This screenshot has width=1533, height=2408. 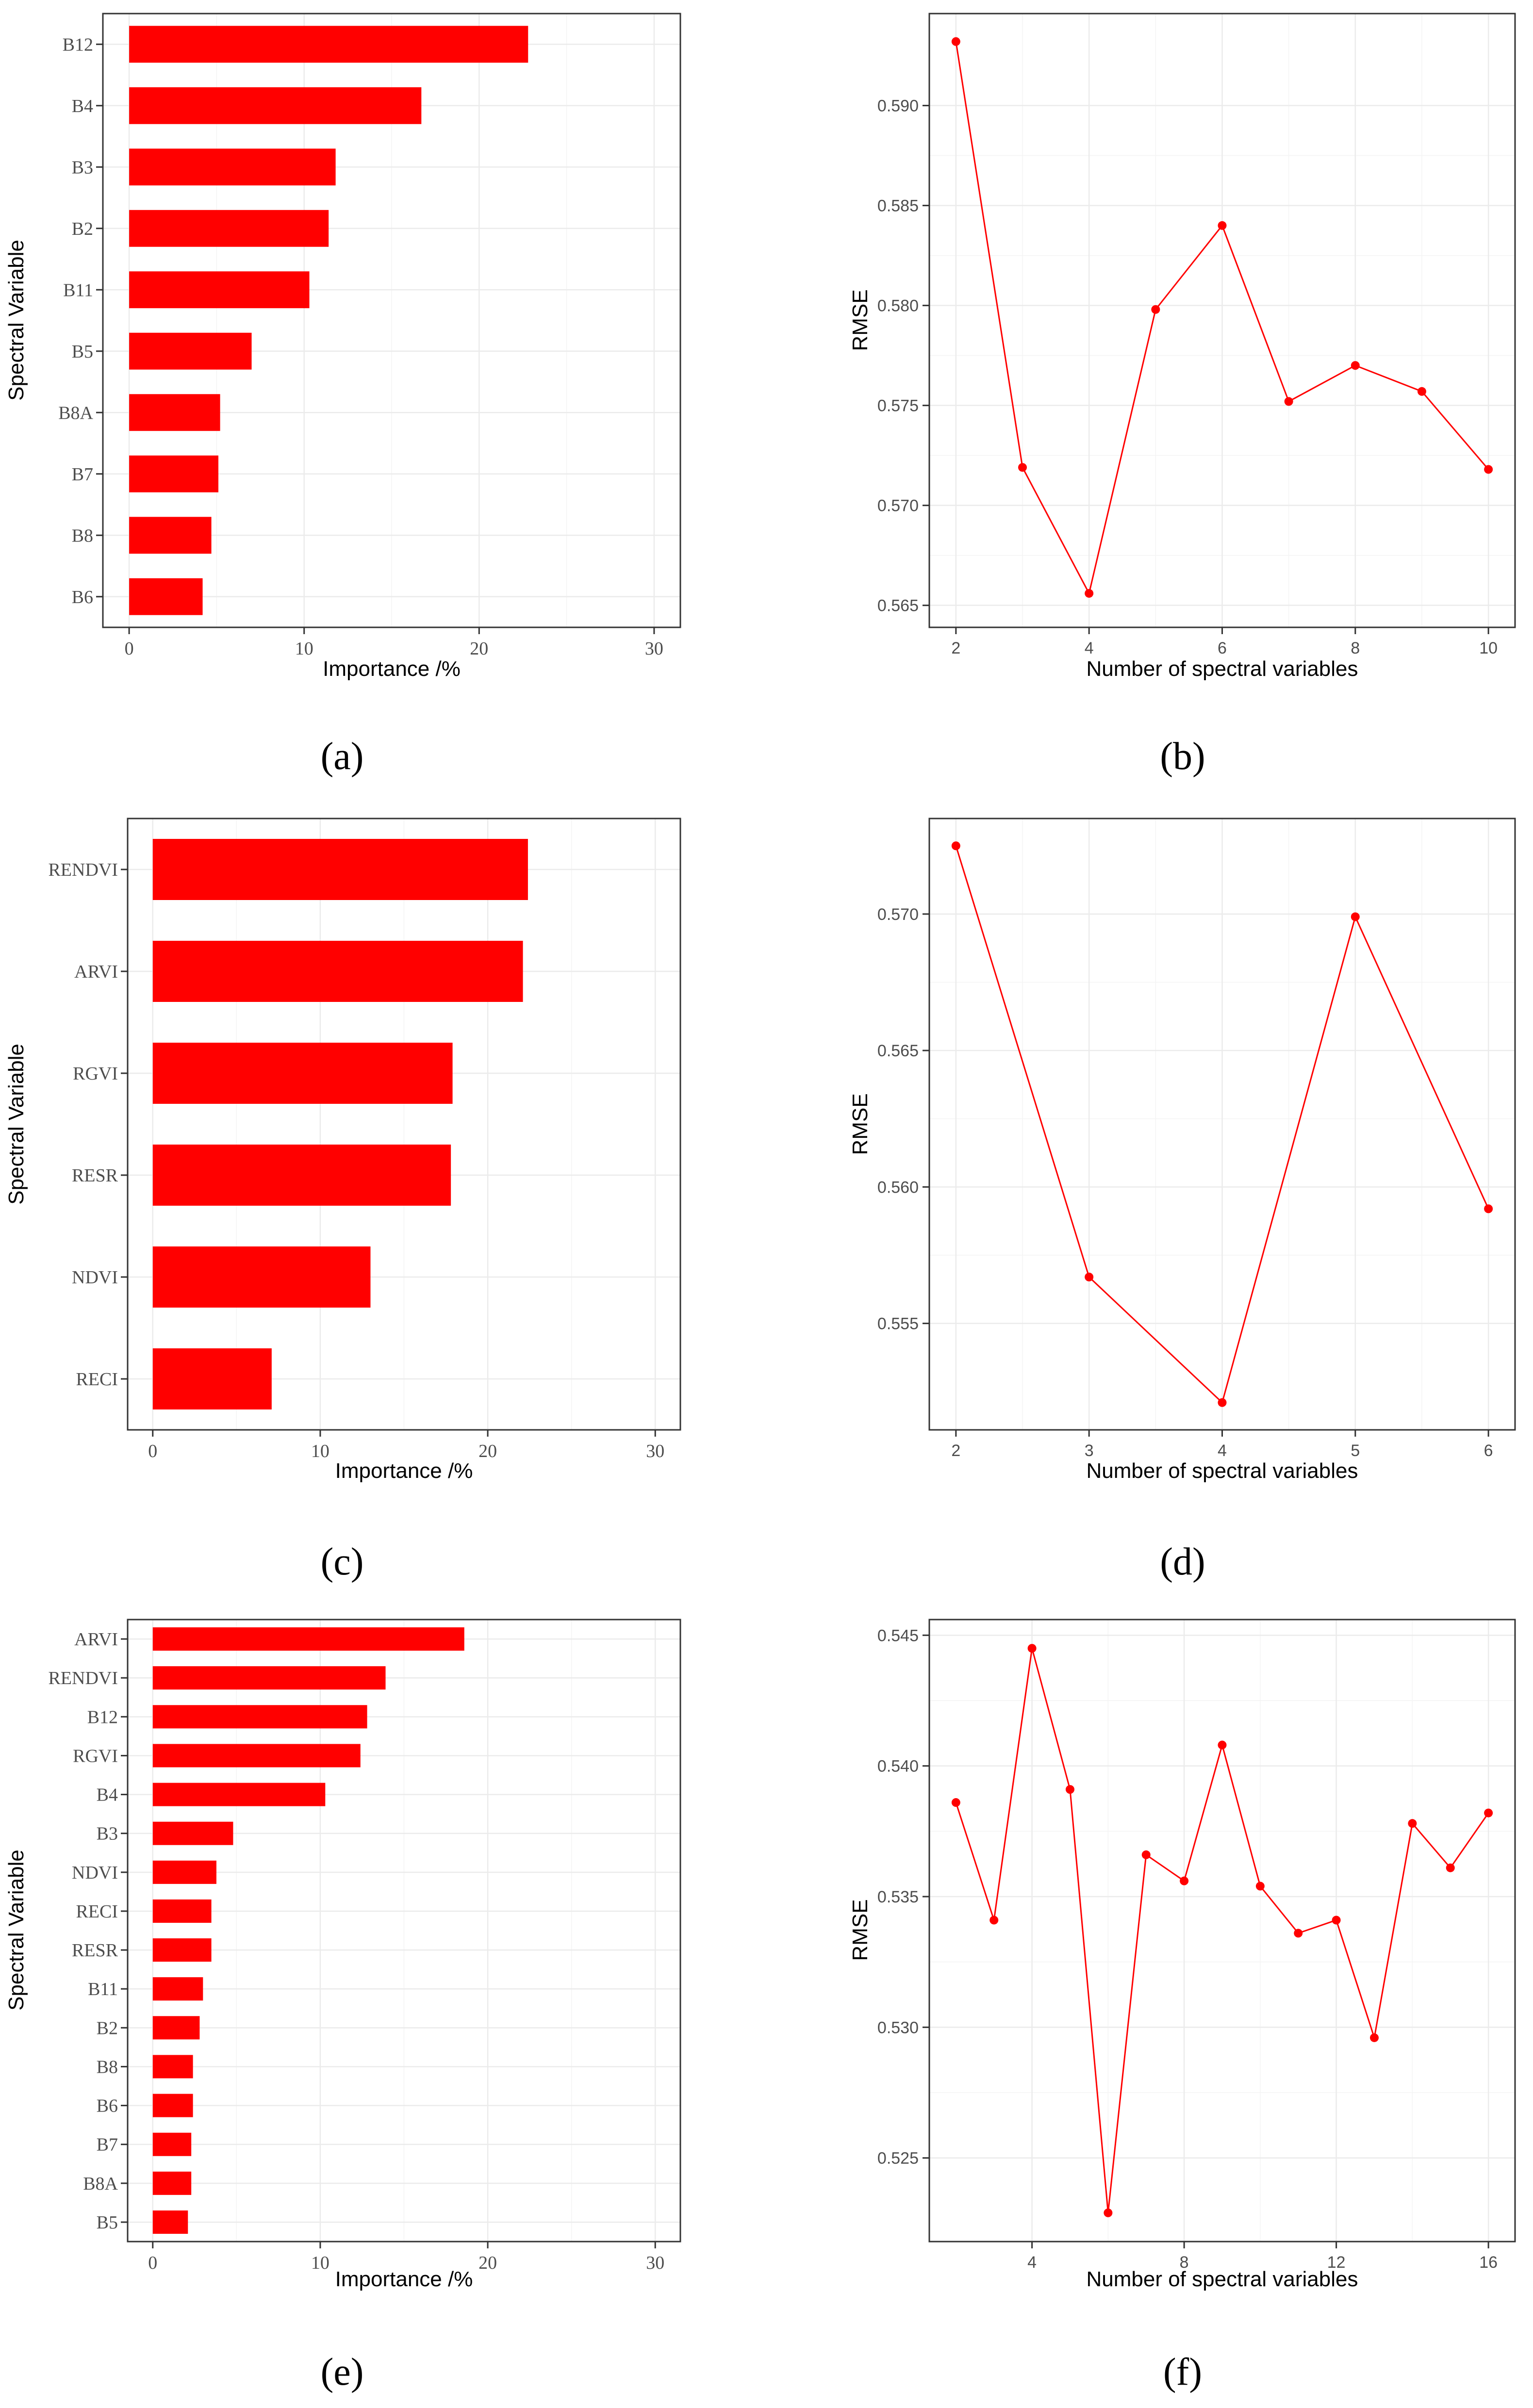 What do you see at coordinates (340, 869) in the screenshot?
I see `bar-rendvi` at bounding box center [340, 869].